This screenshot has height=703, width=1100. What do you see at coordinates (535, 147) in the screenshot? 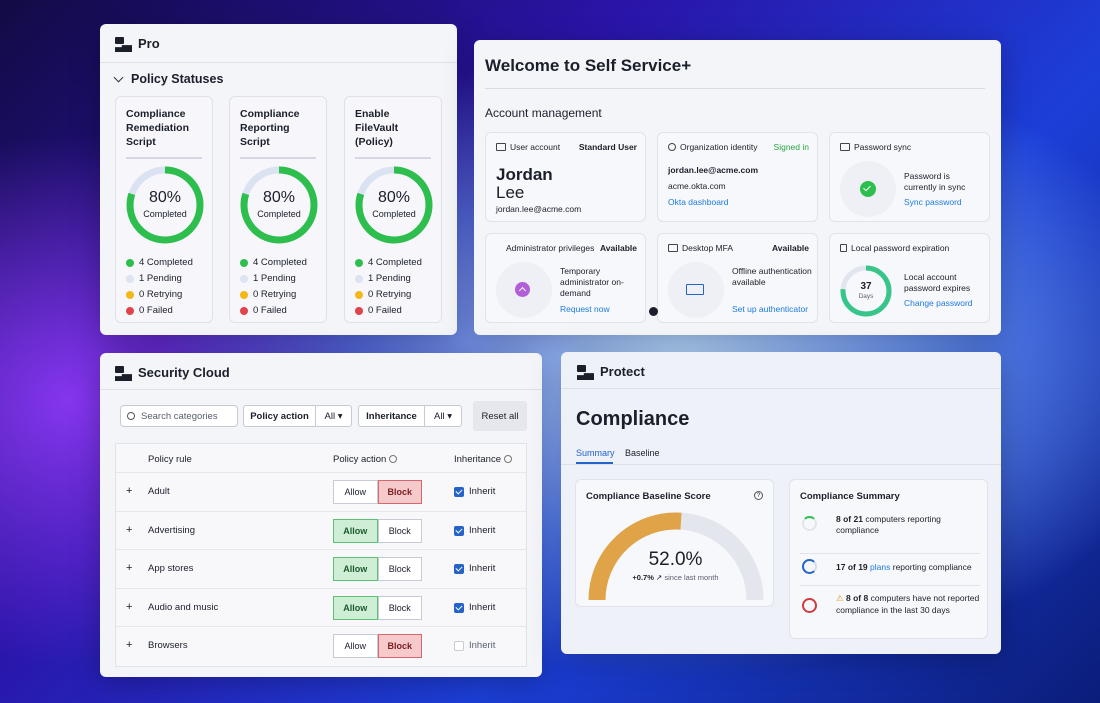
I see `tile-header: User account` at bounding box center [535, 147].